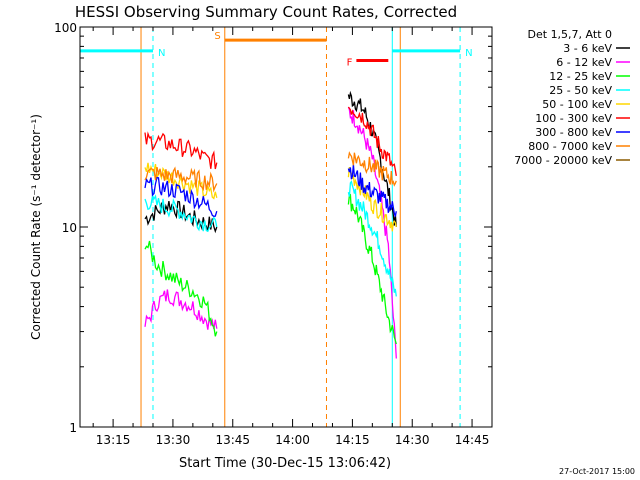  What do you see at coordinates (161, 53) in the screenshot?
I see `annotation-label-0: N` at bounding box center [161, 53].